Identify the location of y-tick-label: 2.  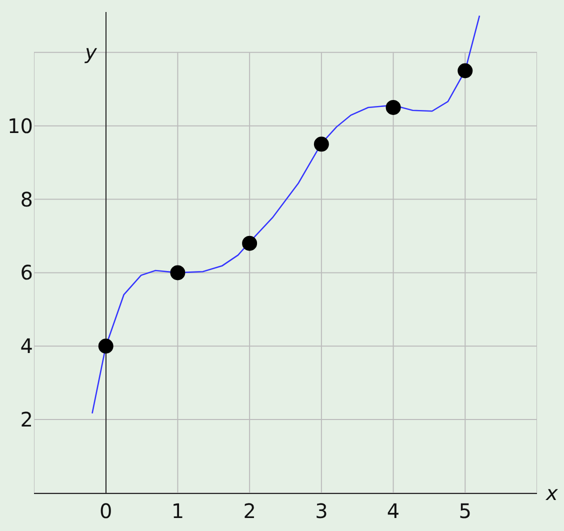
(26, 420).